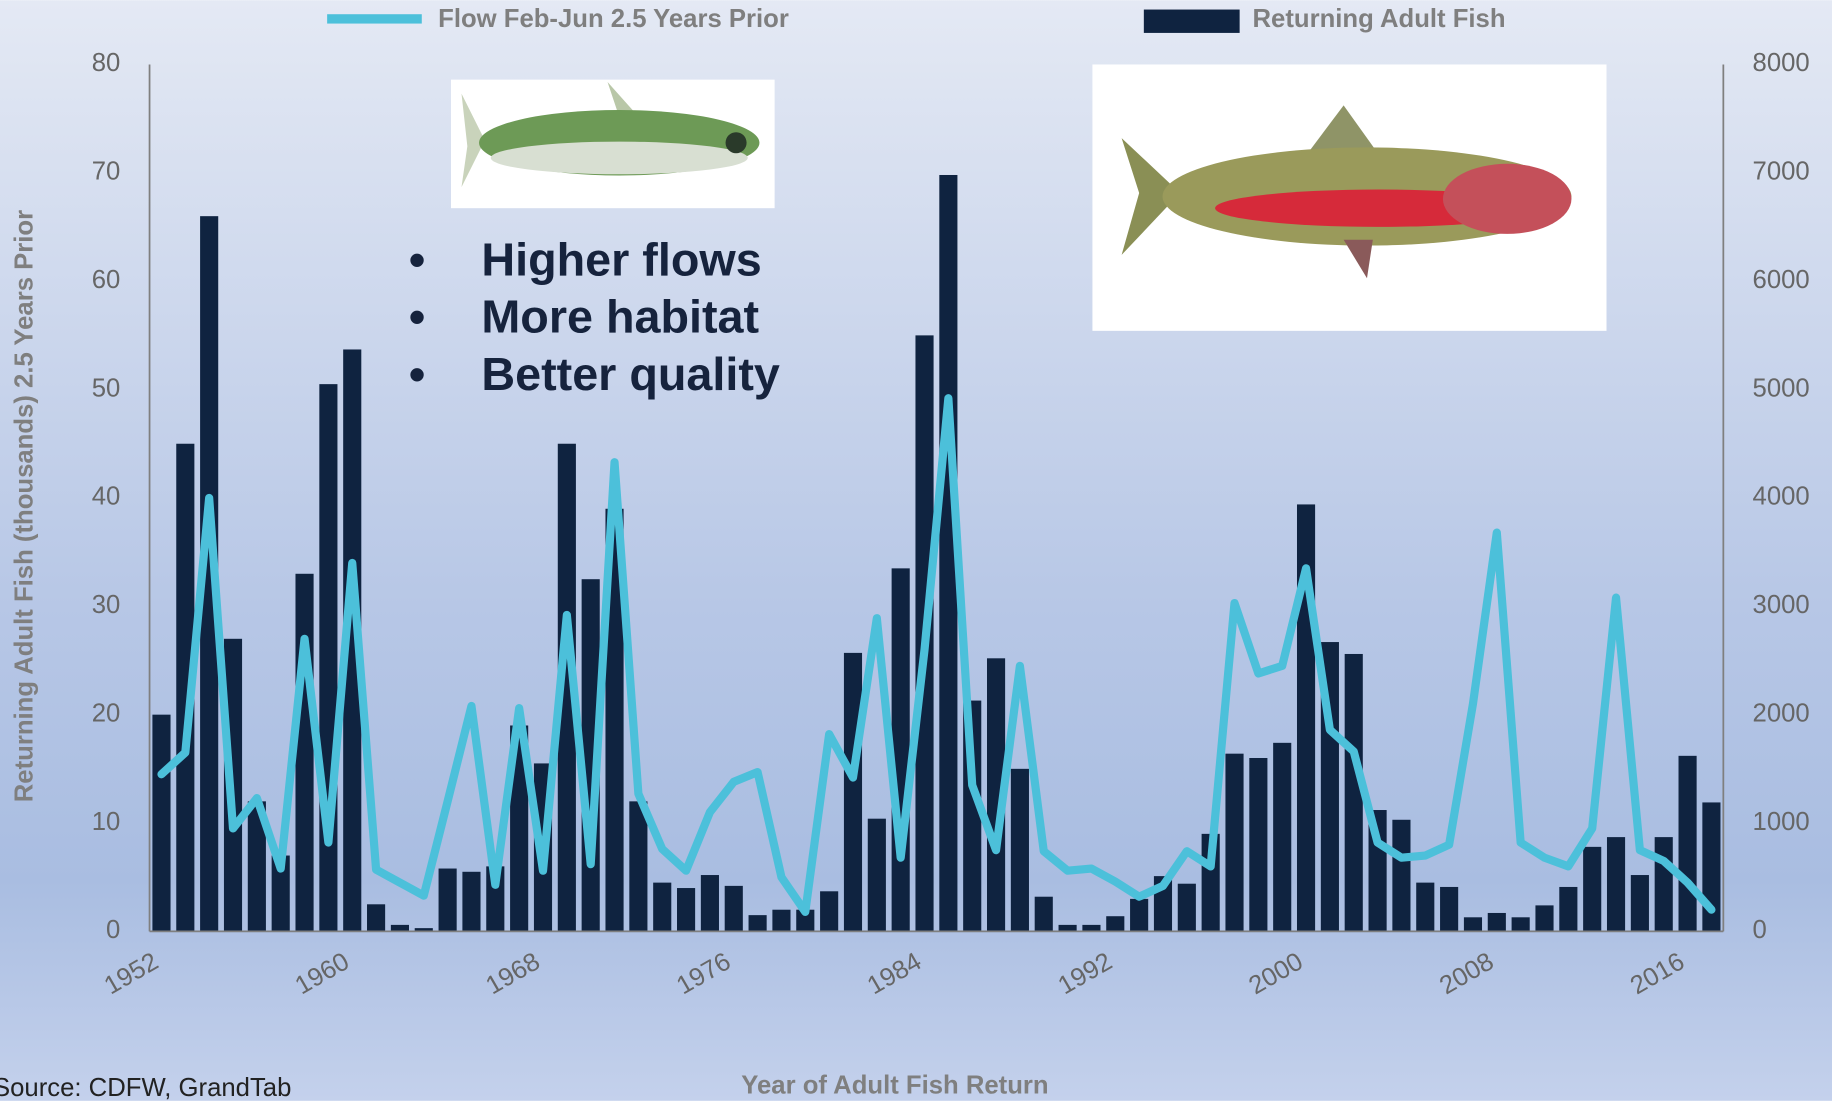  What do you see at coordinates (620, 317) in the screenshot?
I see `annotation: More habitat` at bounding box center [620, 317].